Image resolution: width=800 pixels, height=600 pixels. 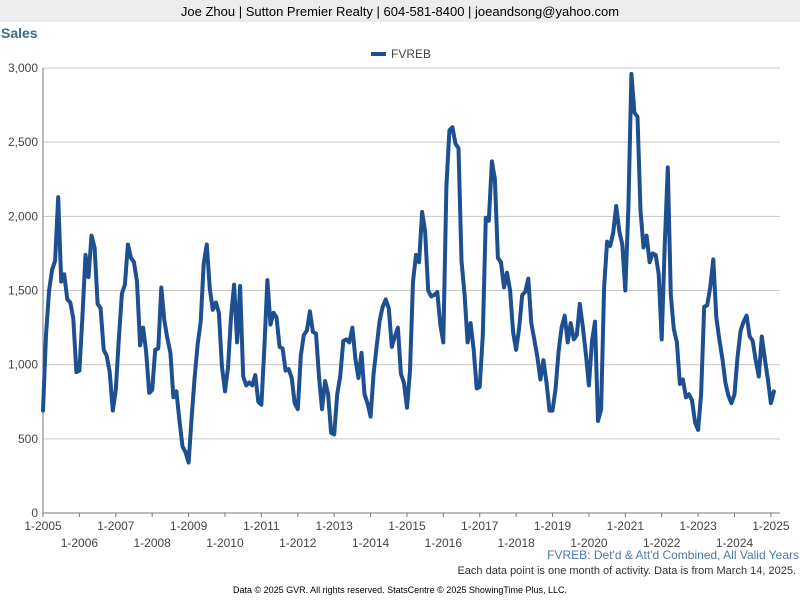 What do you see at coordinates (480, 526) in the screenshot?
I see `x-tick-label: 1-2017` at bounding box center [480, 526].